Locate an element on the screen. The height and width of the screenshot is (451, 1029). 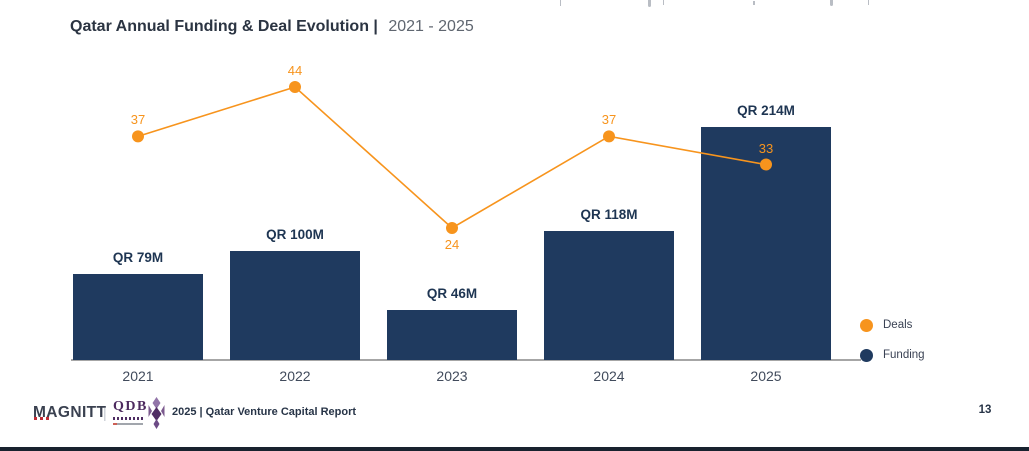
bottom-border-rule is located at coordinates (514, 449).